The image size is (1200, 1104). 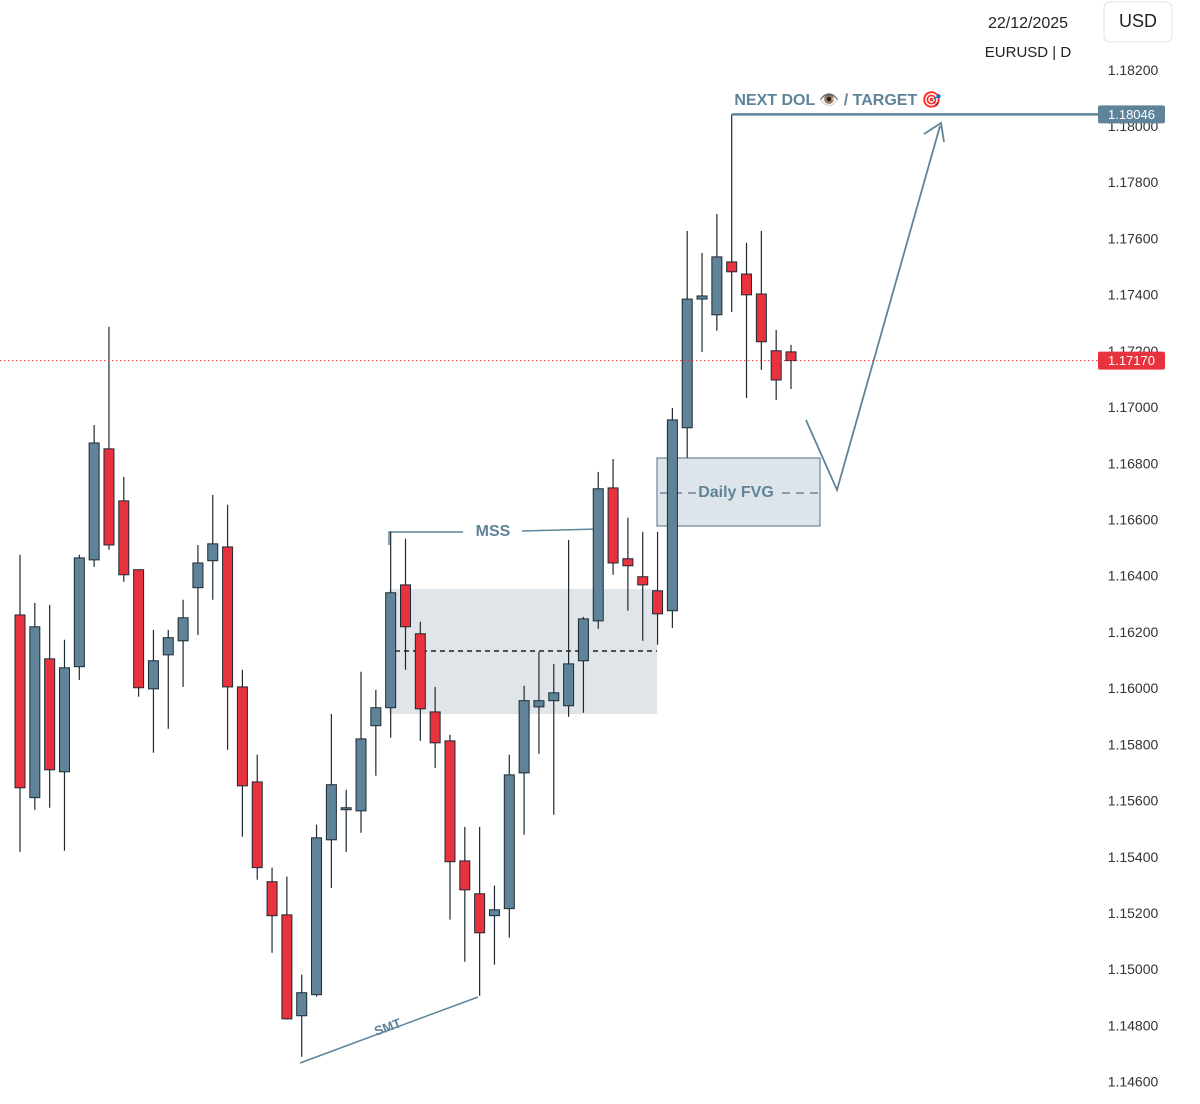 I want to click on symbol: EURUSD | D, so click(x=1028, y=52).